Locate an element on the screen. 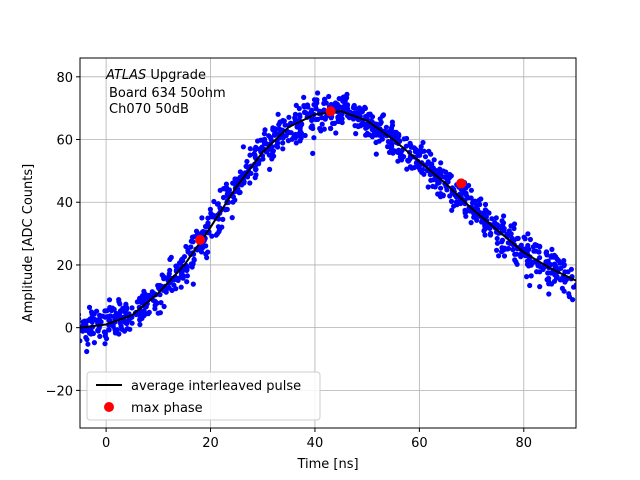 The width and height of the screenshot is (640, 480). x-axis-label: Time [ns] is located at coordinates (327, 464).